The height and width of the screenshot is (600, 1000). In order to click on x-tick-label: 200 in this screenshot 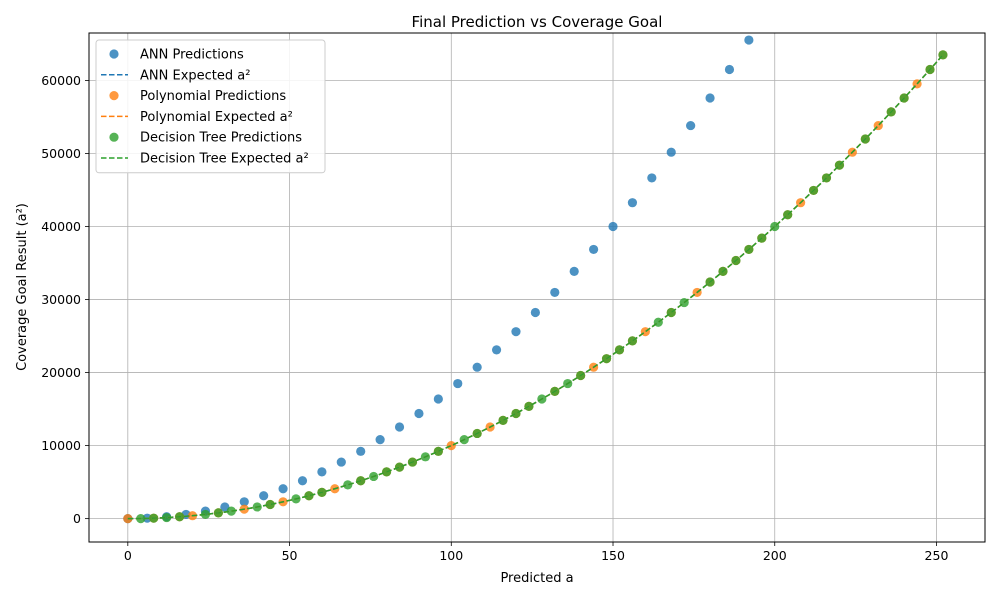, I will do `click(775, 555)`.